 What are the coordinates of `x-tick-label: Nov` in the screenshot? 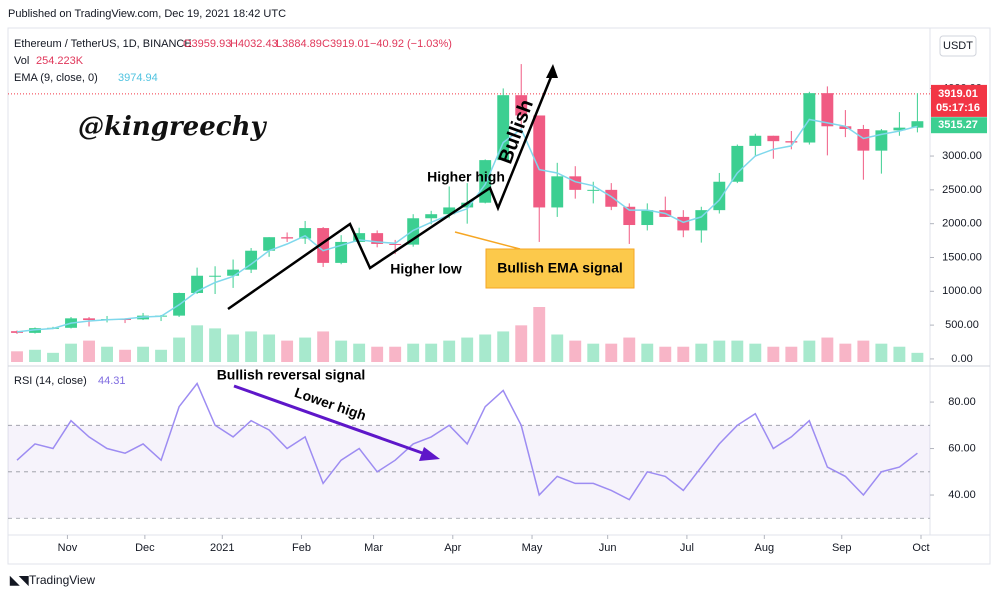 It's located at (68, 548).